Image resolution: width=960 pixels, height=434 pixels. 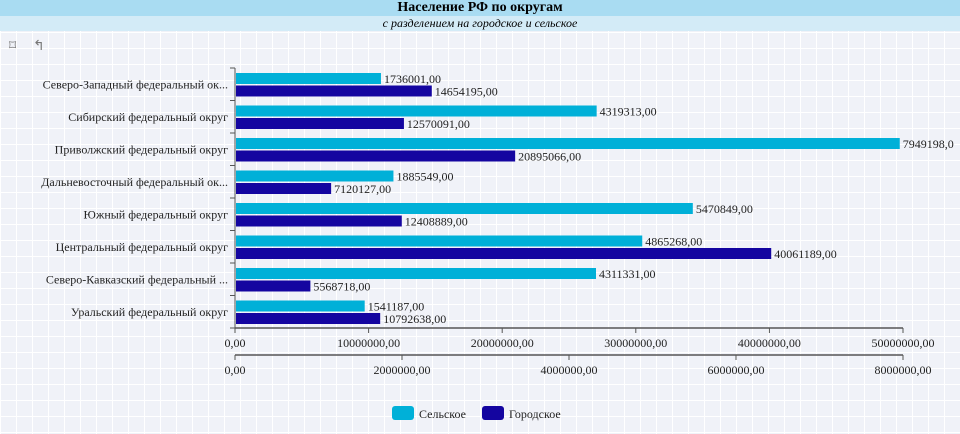 What do you see at coordinates (436, 222) in the screenshot?
I see `data-label: 12408889,00` at bounding box center [436, 222].